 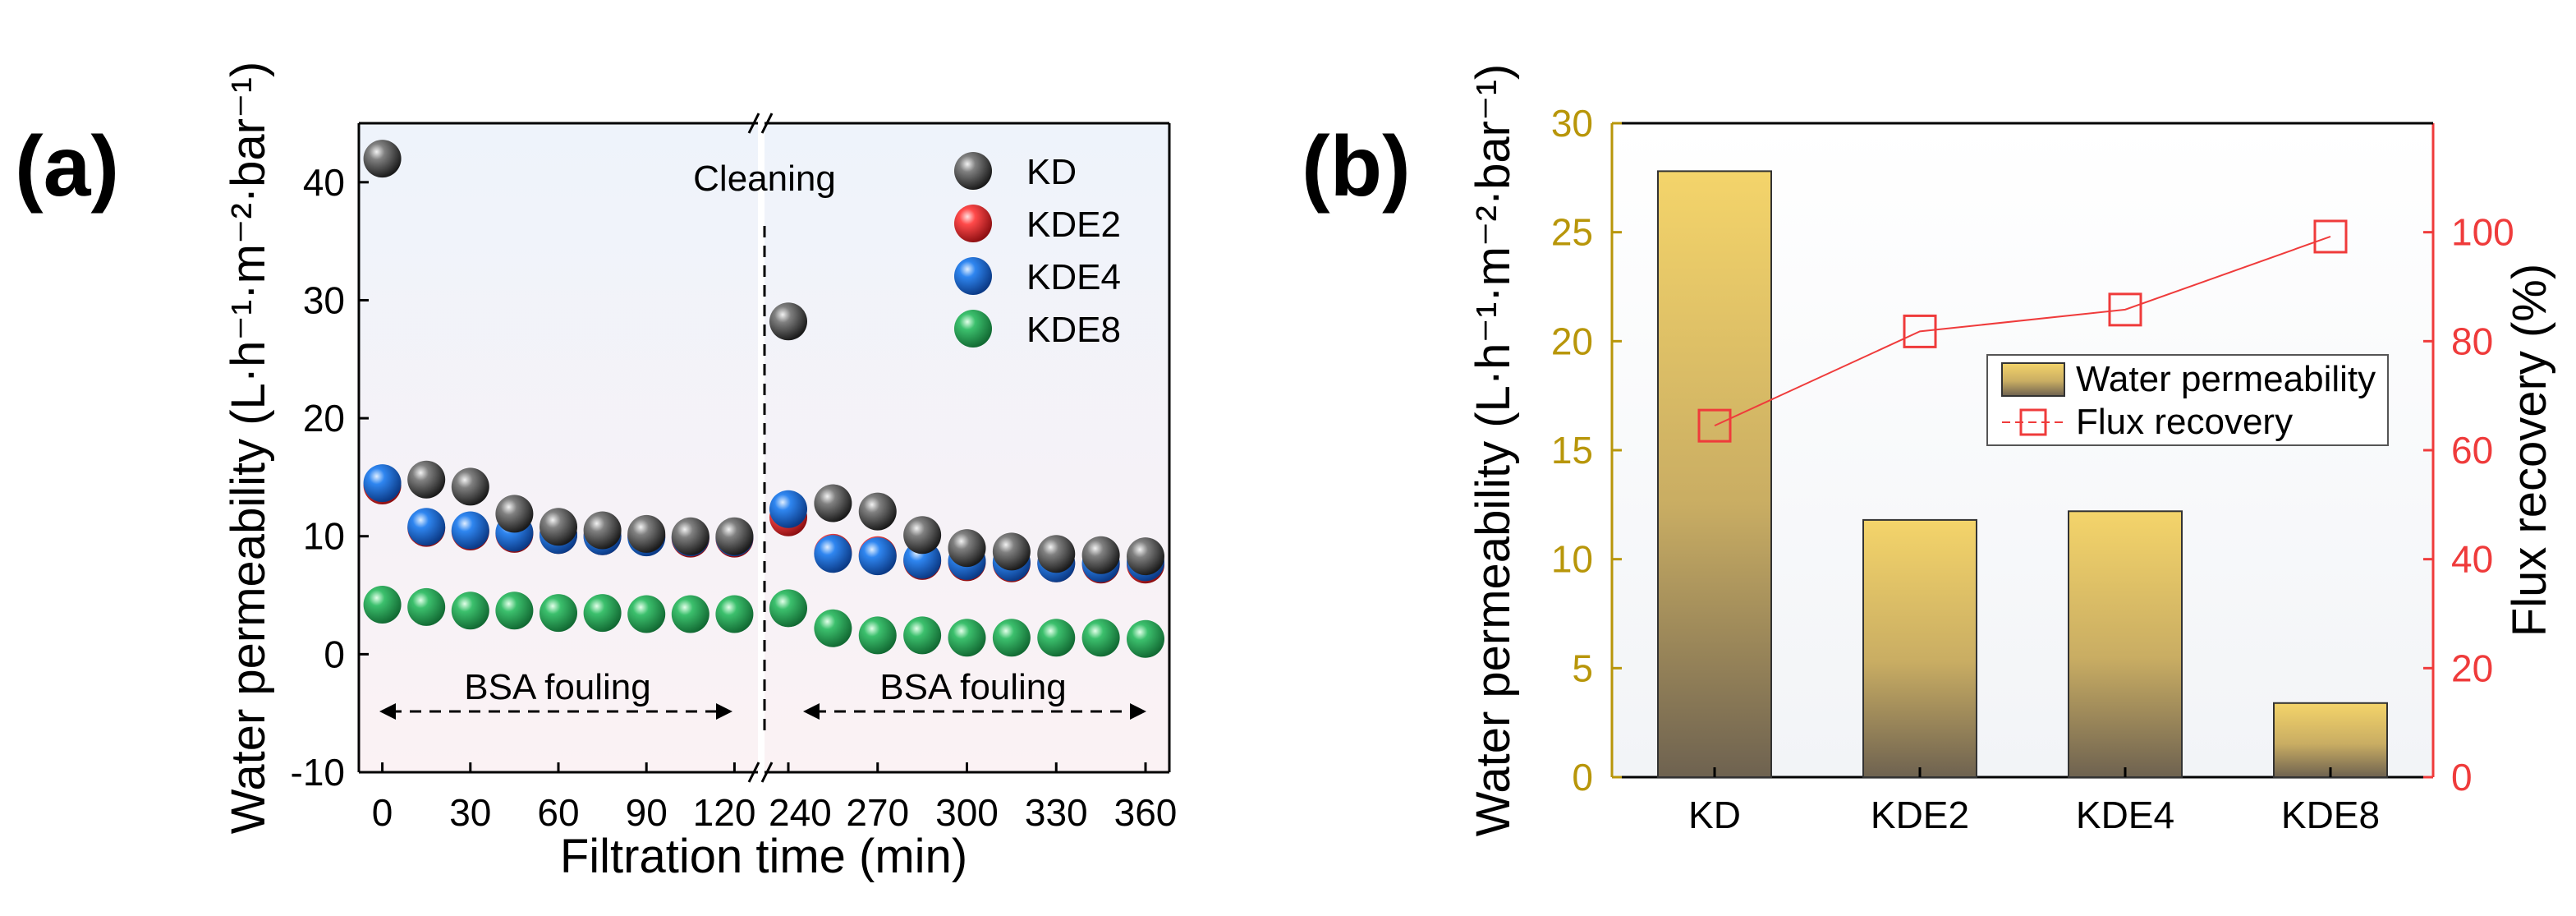 I want to click on y-tick-label-b: 20, so click(x=1572, y=341).